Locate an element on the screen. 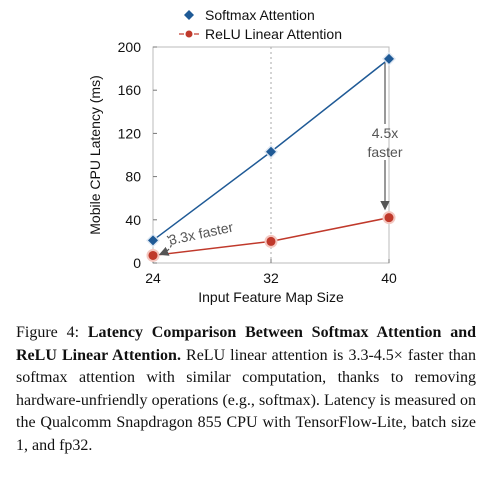 This screenshot has width=489, height=497. caption-label: Figure 4: is located at coordinates (52, 332).